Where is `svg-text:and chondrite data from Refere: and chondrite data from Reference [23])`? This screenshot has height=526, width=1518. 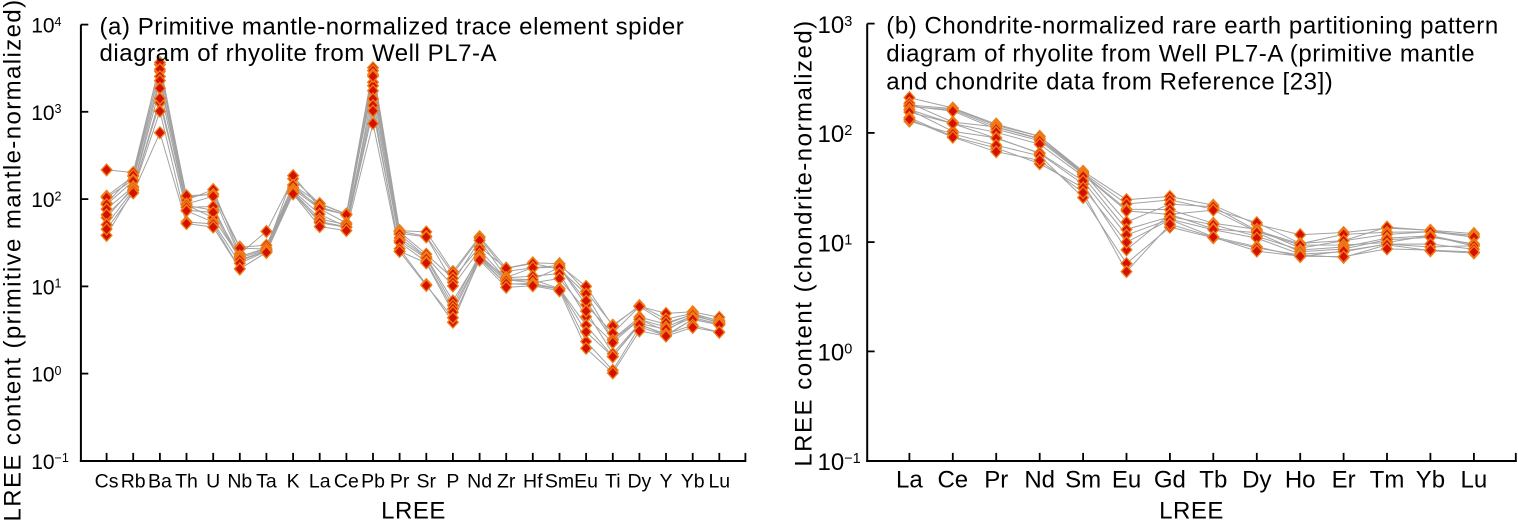 svg-text:and chondrite data from Refere: and chondrite data from Reference [23]) is located at coordinates (1109, 81).